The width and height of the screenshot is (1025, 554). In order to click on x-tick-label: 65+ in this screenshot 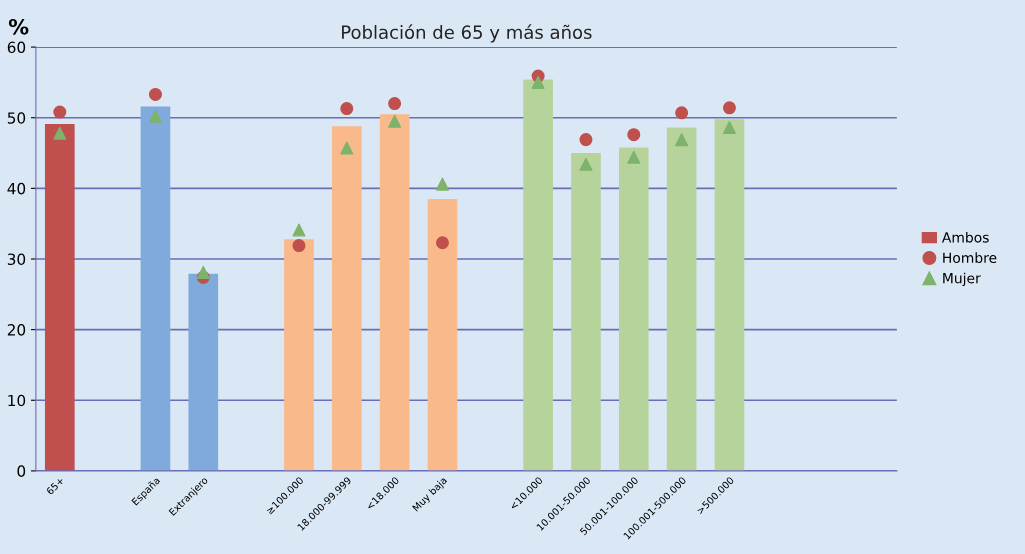, I will do `click(55, 486)`.